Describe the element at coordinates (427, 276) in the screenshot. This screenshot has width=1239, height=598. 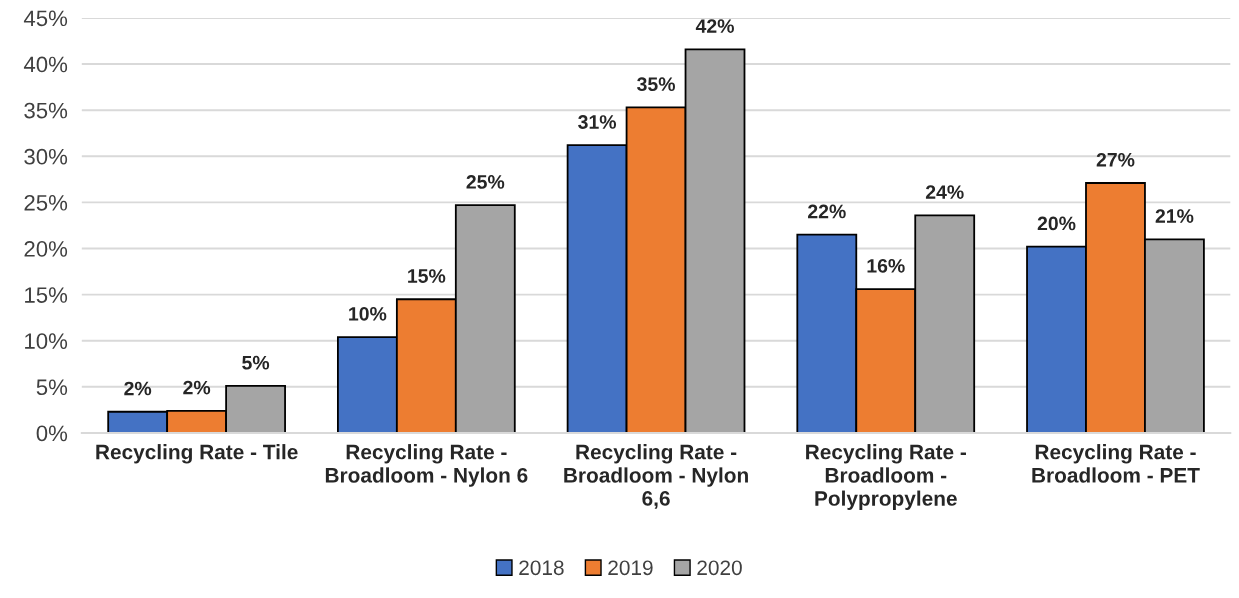
I see `data-label: 15%` at that location.